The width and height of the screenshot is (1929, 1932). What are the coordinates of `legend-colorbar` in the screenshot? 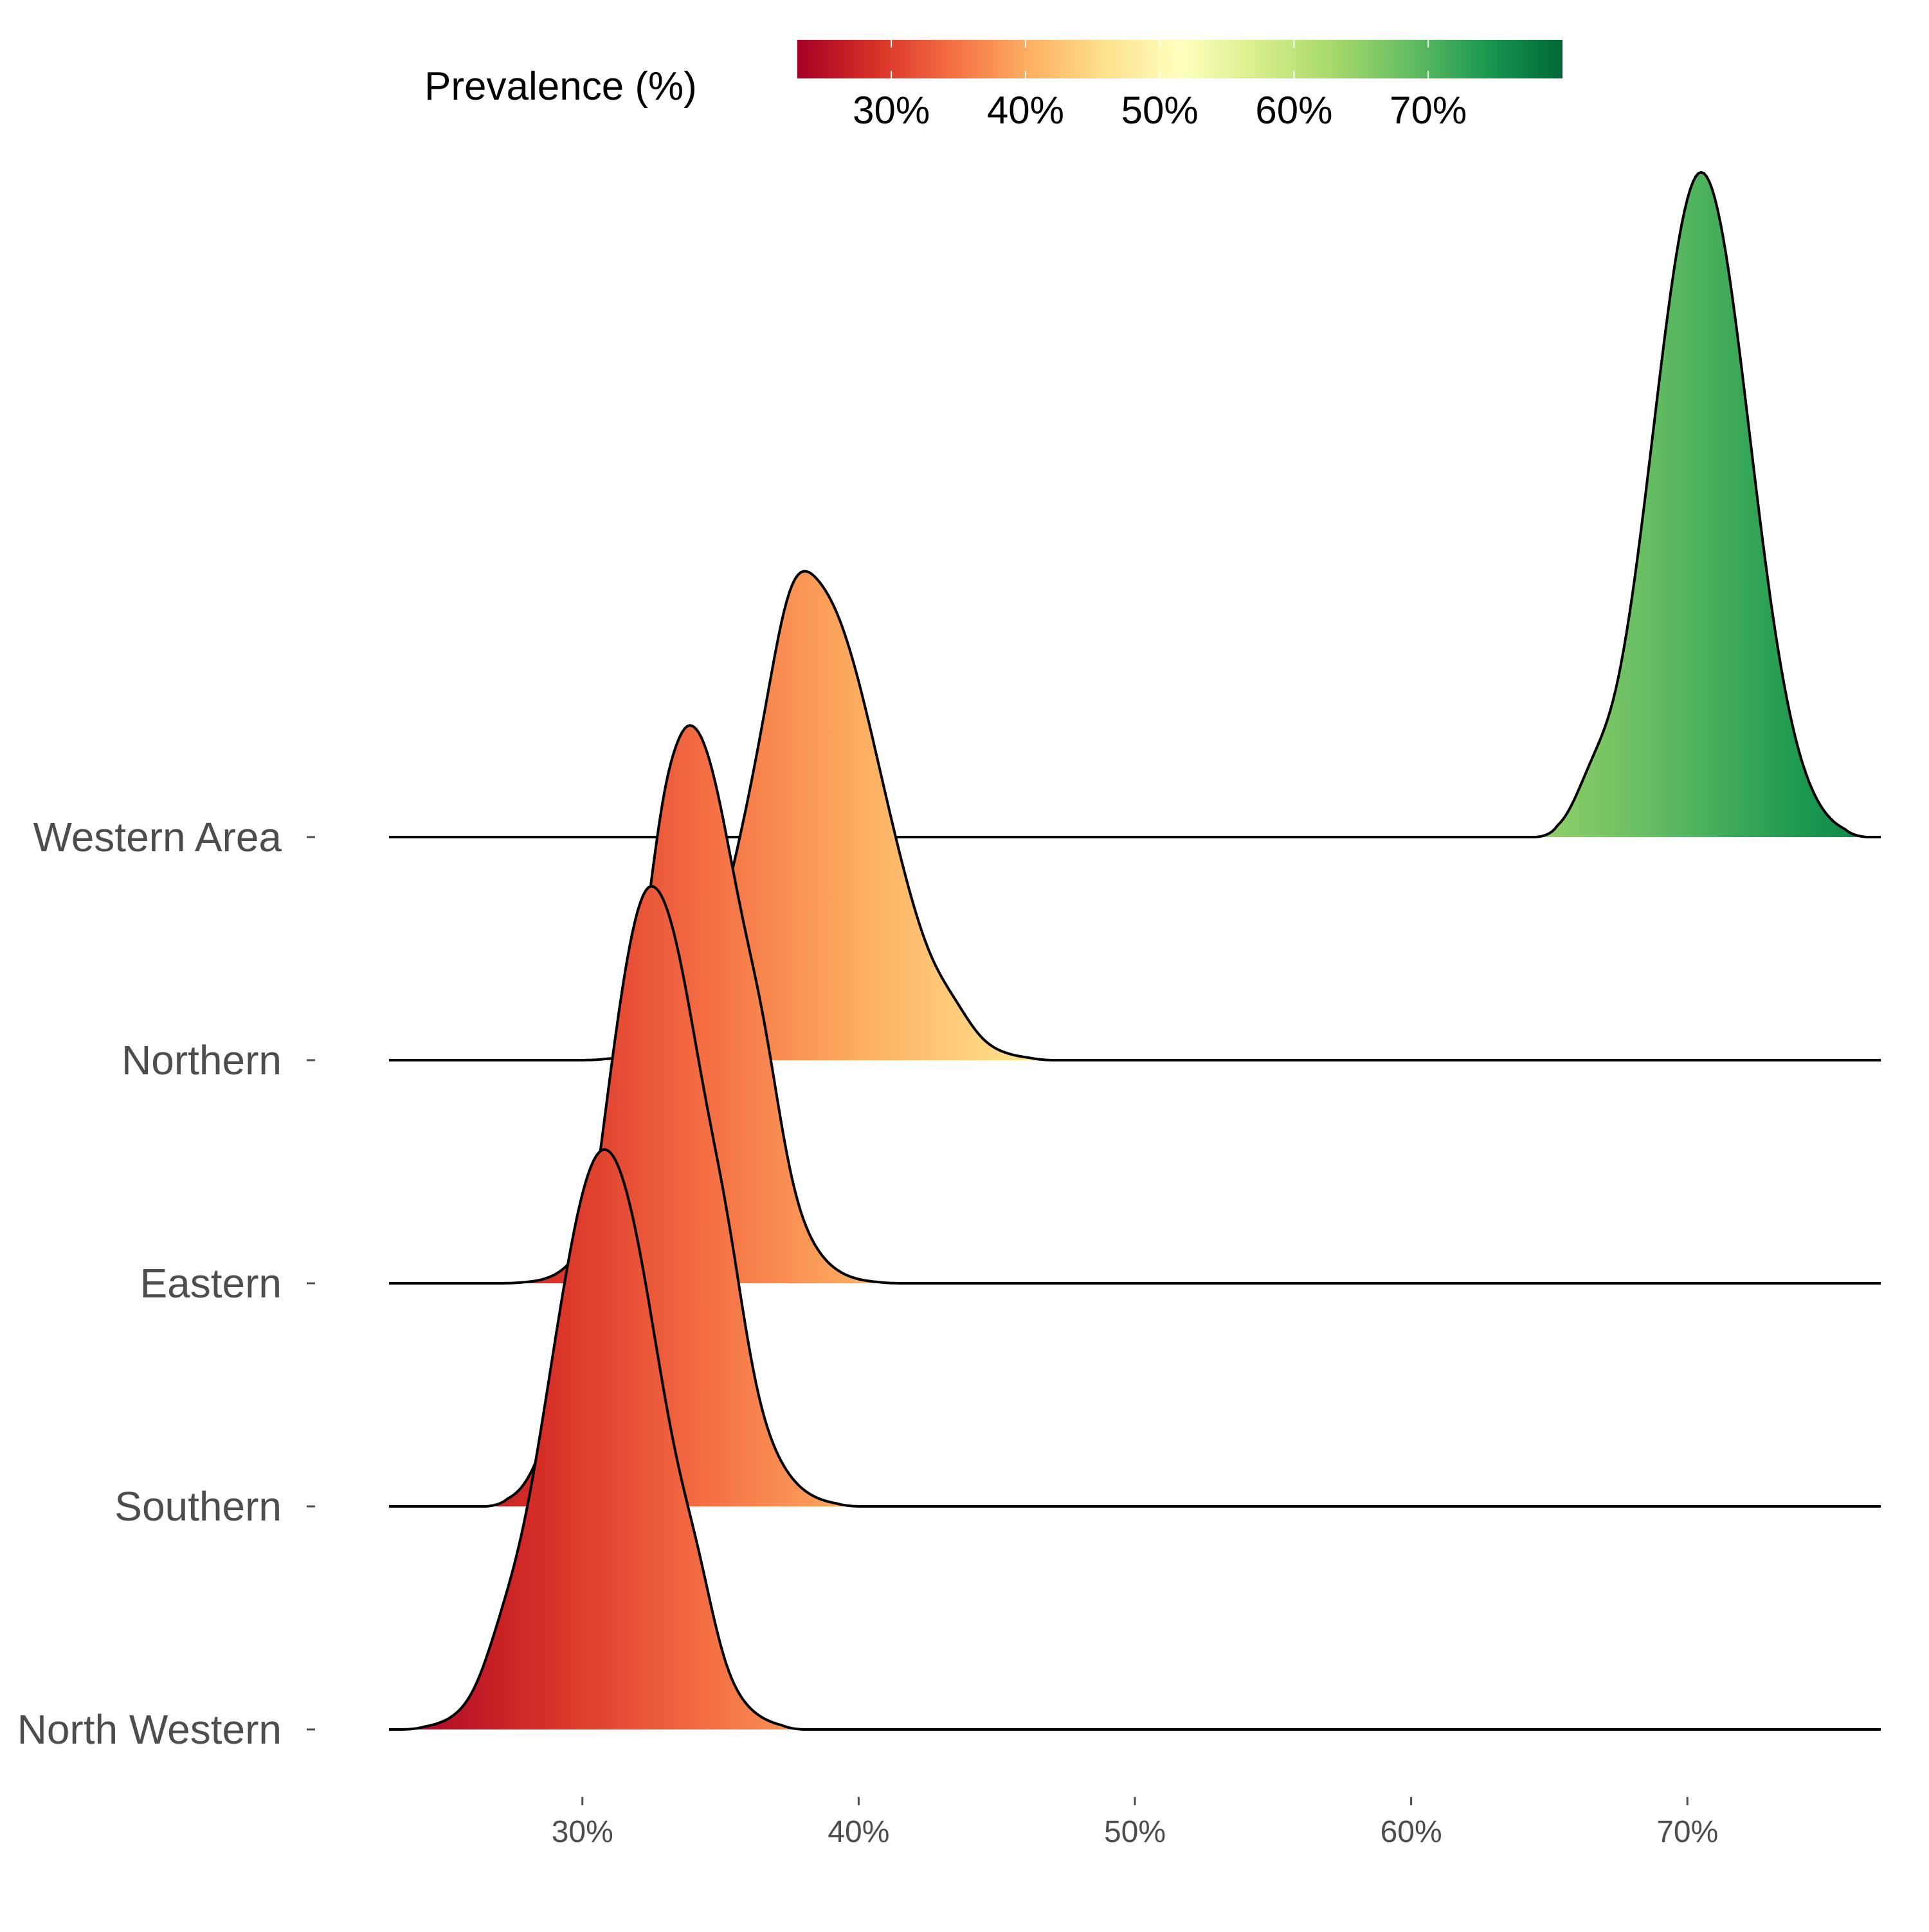 It's located at (1179, 59).